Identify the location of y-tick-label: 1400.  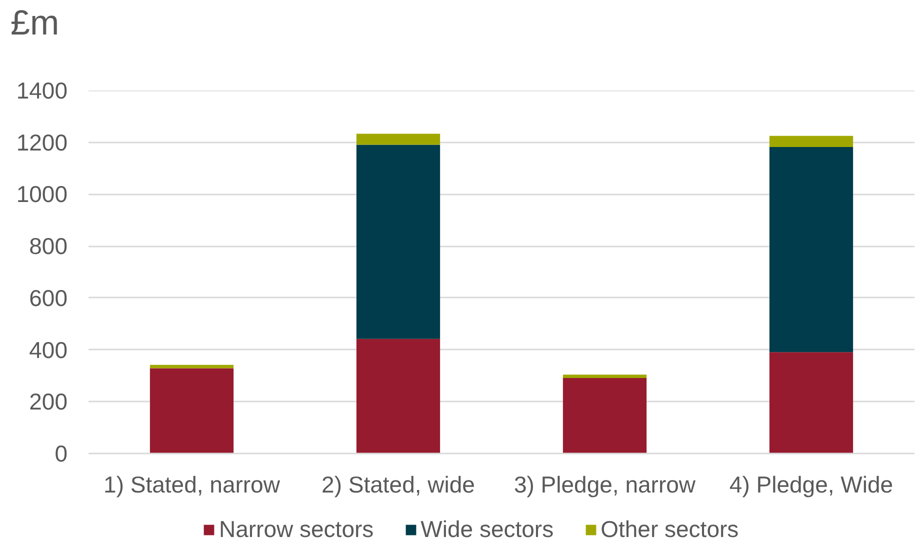
(42, 91).